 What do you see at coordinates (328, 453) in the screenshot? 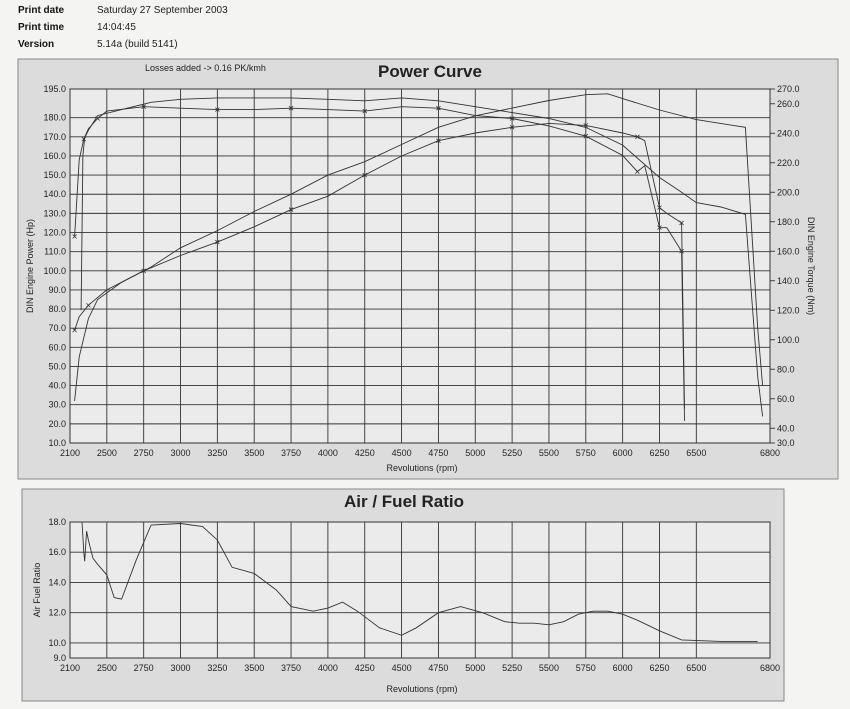
I see `x-tick-label: 4000` at bounding box center [328, 453].